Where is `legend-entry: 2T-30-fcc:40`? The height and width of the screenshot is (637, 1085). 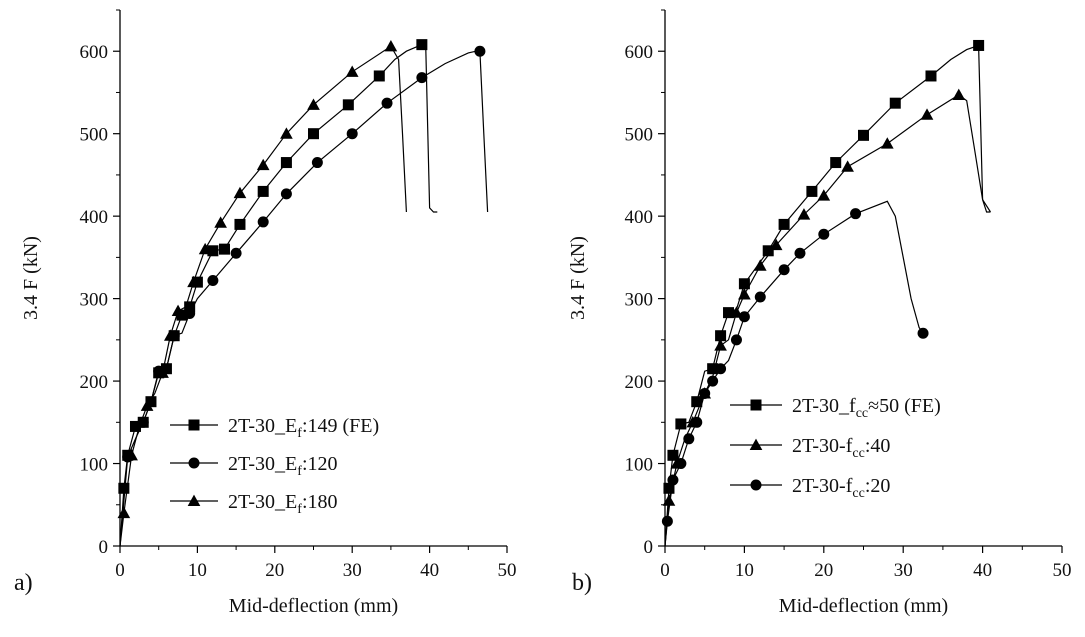
legend-entry: 2T-30-fcc:40 is located at coordinates (841, 448).